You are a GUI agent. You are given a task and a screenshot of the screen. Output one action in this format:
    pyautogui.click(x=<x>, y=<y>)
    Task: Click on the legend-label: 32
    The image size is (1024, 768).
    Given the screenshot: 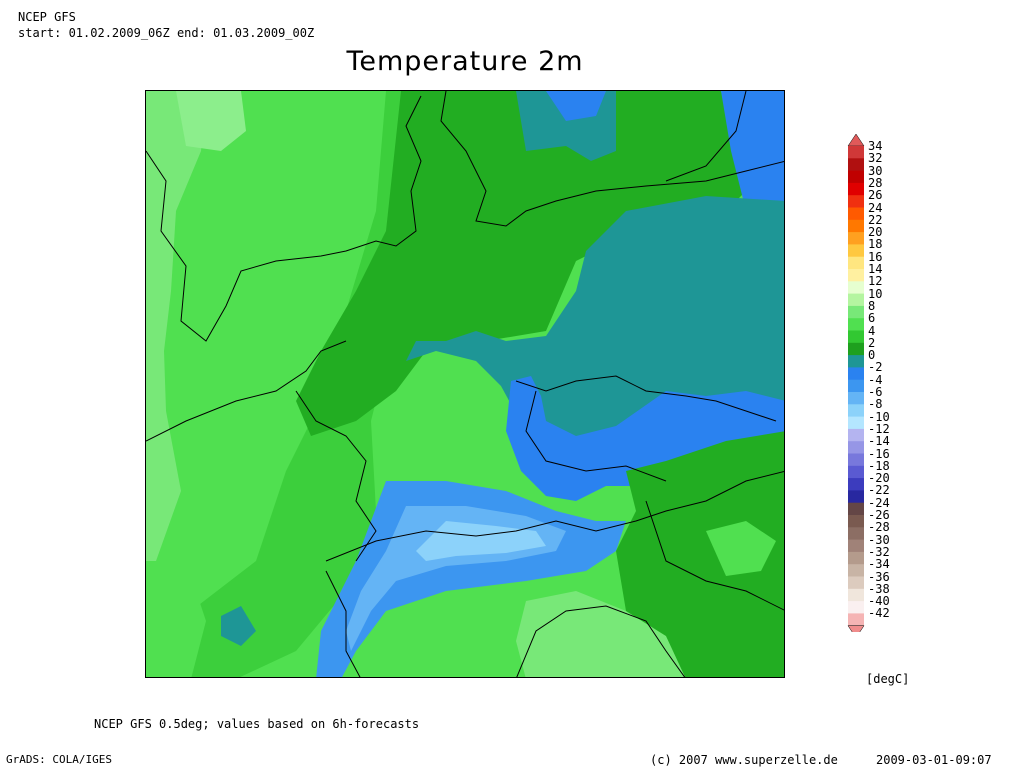 What is the action you would take?
    pyautogui.click(x=875, y=158)
    